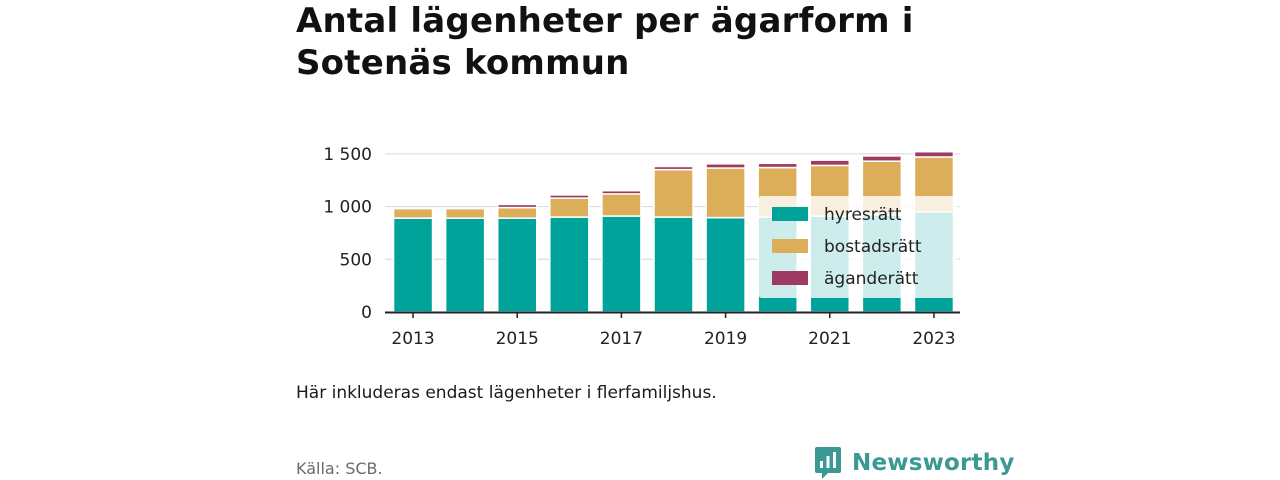  Describe the element at coordinates (412, 339) in the screenshot. I see `x-tick-label: 2013` at that location.